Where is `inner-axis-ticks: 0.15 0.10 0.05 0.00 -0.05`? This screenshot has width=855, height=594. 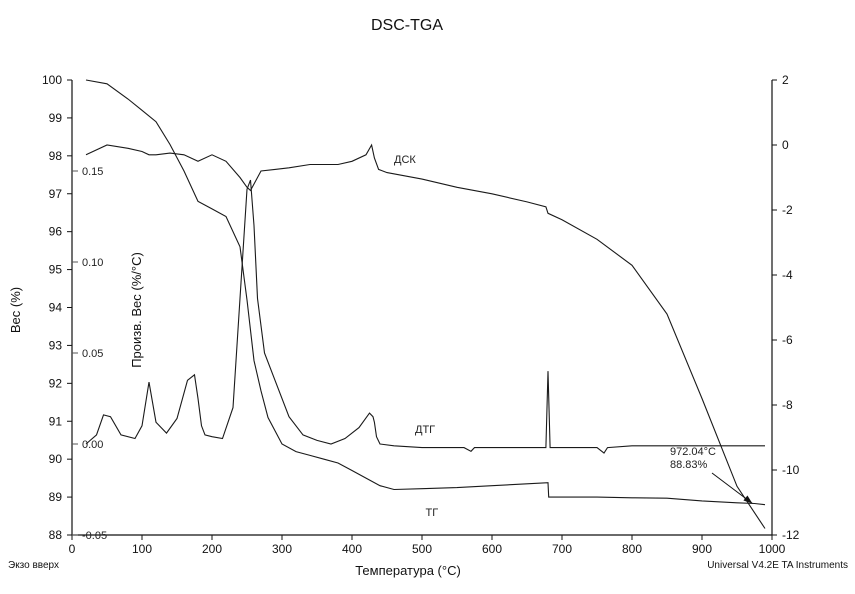 inner-axis-ticks: 0.15 0.10 0.05 0.00 -0.05 is located at coordinates (89, 354).